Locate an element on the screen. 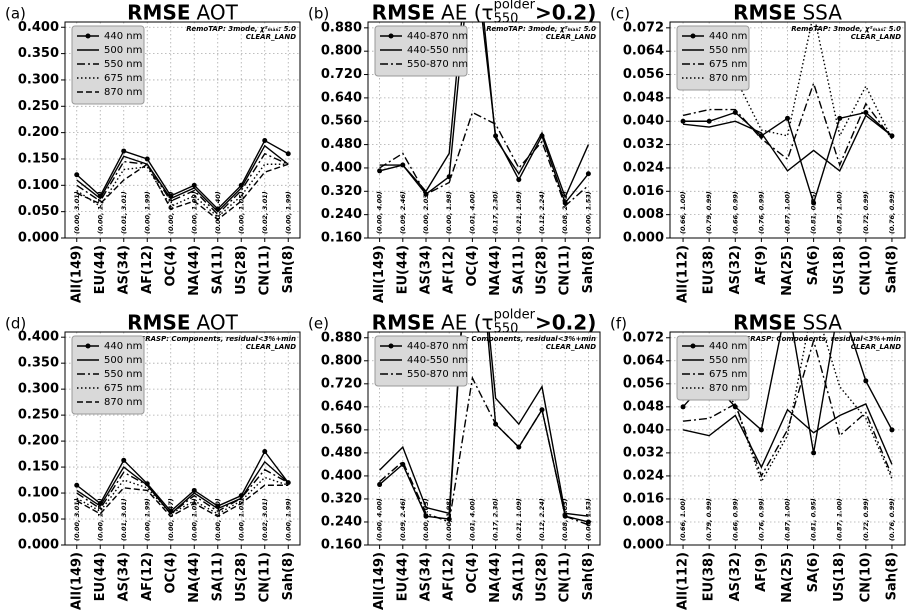 Image resolution: width=910 pixels, height=610 pixels. axes-frame is located at coordinates (182, 438).